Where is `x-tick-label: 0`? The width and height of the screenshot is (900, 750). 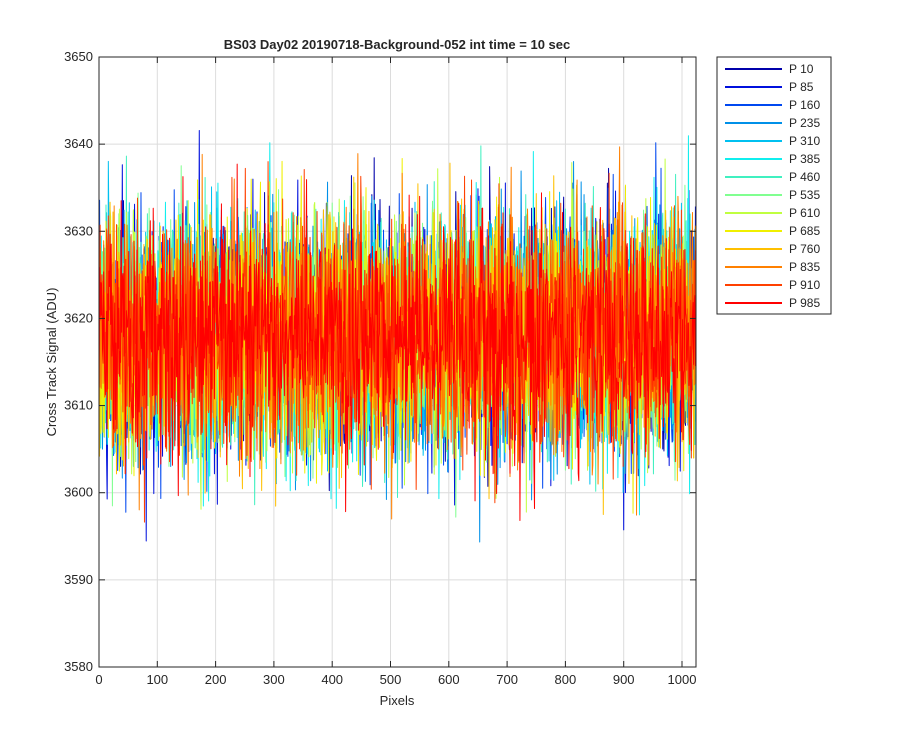
x-tick-label: 0 is located at coordinates (98, 679).